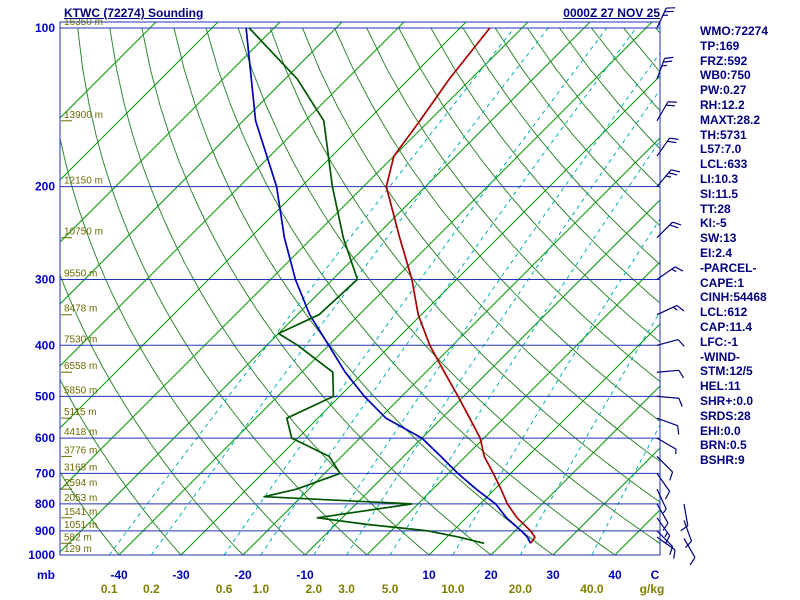  I want to click on height-label: 6558 m, so click(80, 366).